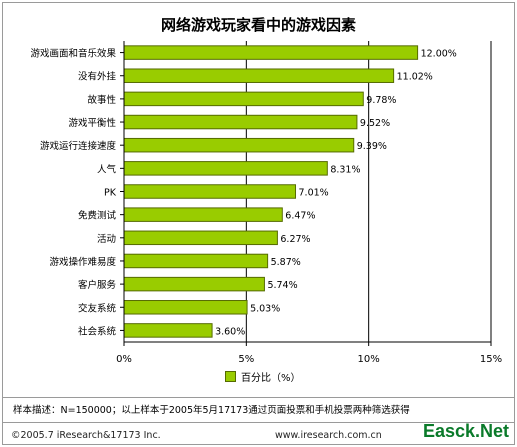  What do you see at coordinates (97, 308) in the screenshot?
I see `category-label: 交友系统` at bounding box center [97, 308].